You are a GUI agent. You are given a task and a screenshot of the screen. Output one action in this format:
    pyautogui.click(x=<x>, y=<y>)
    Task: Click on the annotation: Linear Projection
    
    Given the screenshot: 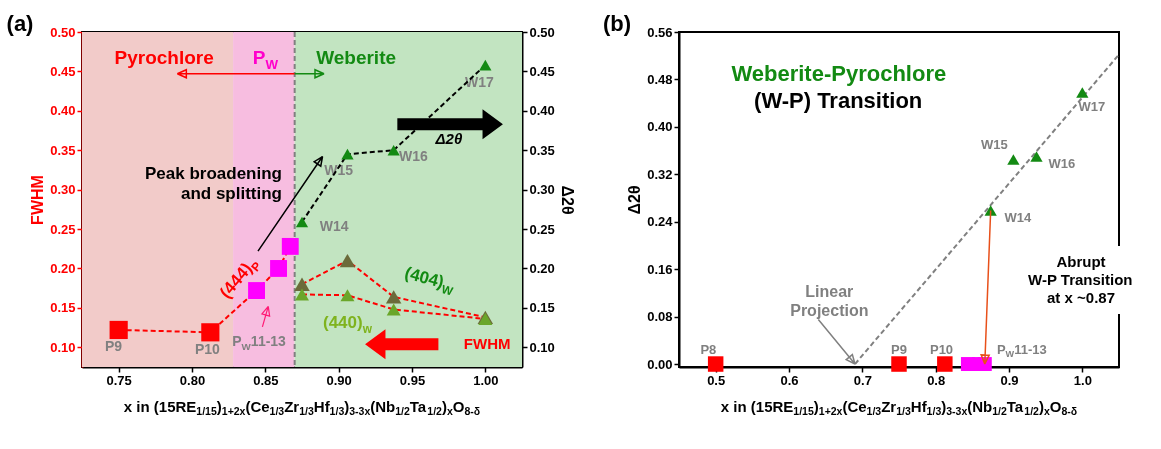 What is the action you would take?
    pyautogui.click(x=829, y=301)
    